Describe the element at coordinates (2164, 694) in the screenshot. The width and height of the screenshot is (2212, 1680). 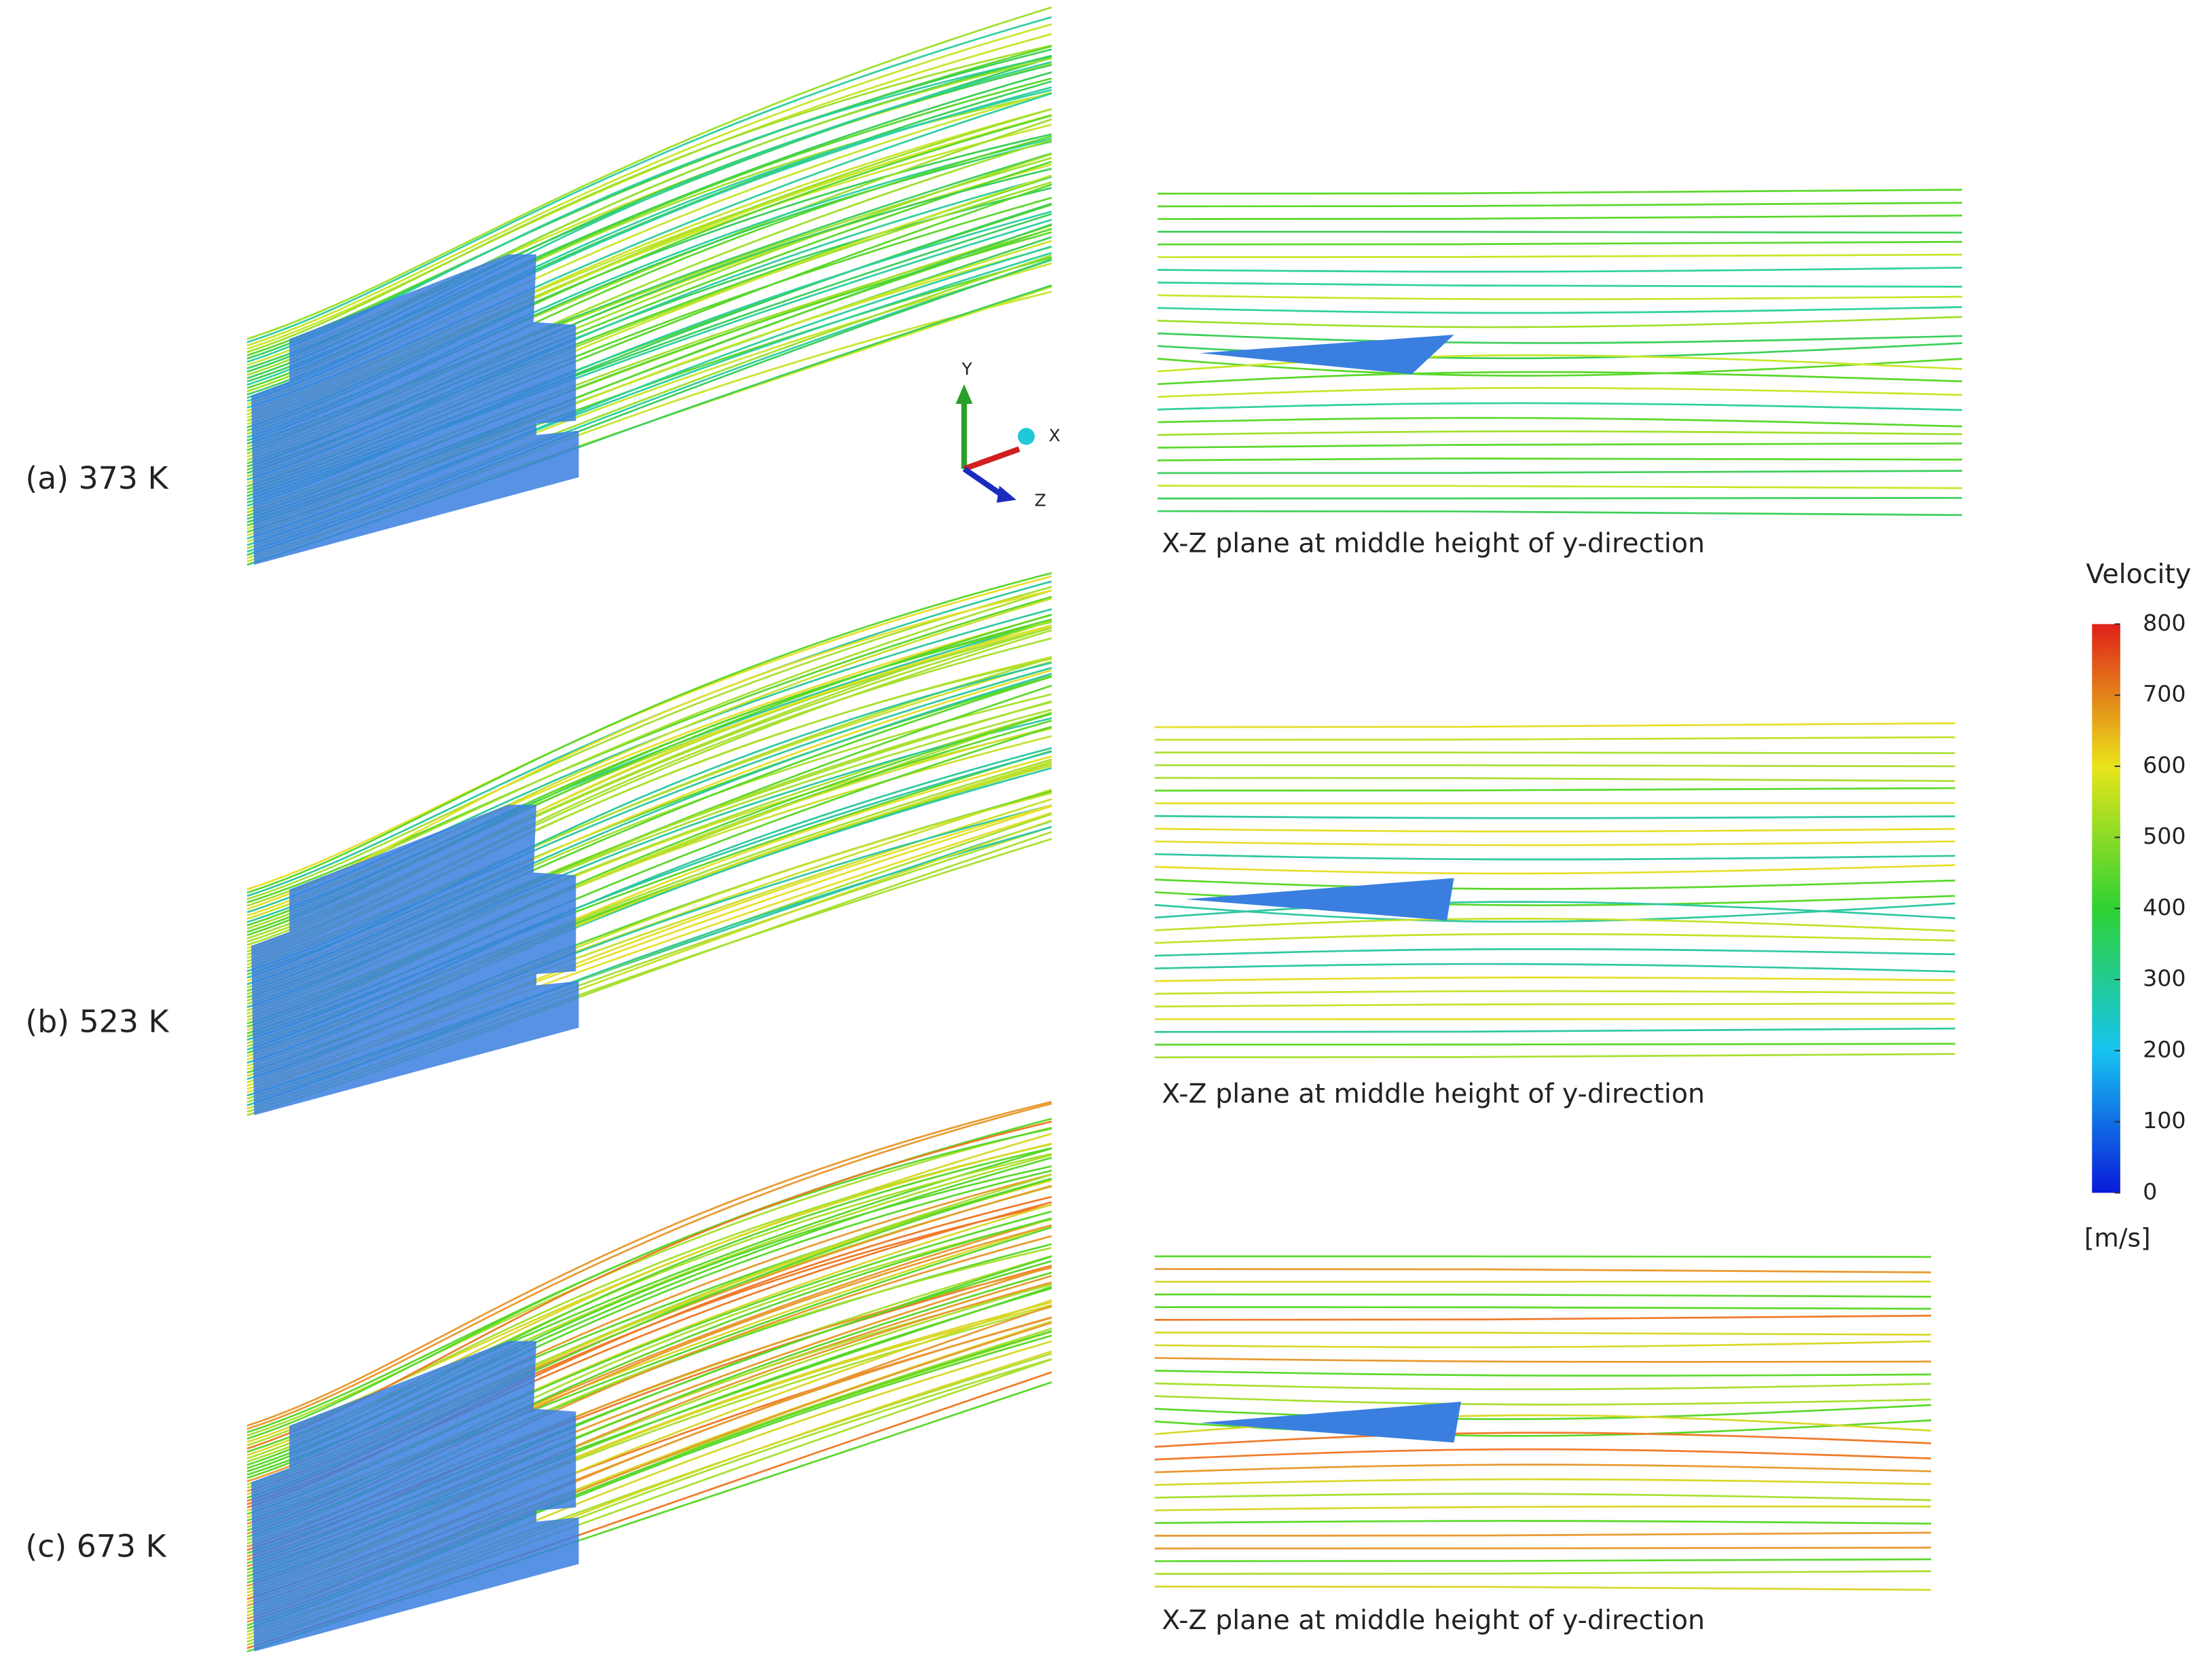
I see `colorbar-tick-label: 700` at that location.